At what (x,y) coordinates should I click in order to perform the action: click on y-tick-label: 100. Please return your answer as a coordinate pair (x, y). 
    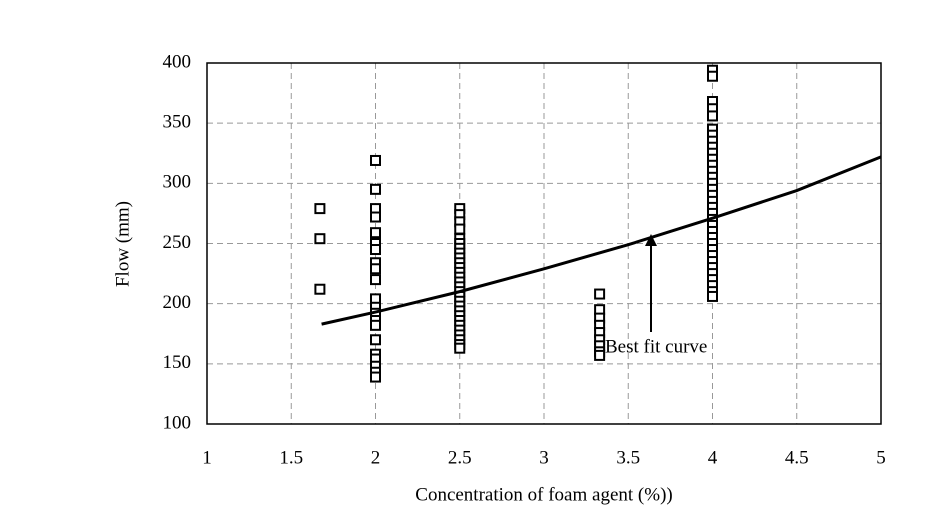
    Looking at the image, I should click on (177, 422).